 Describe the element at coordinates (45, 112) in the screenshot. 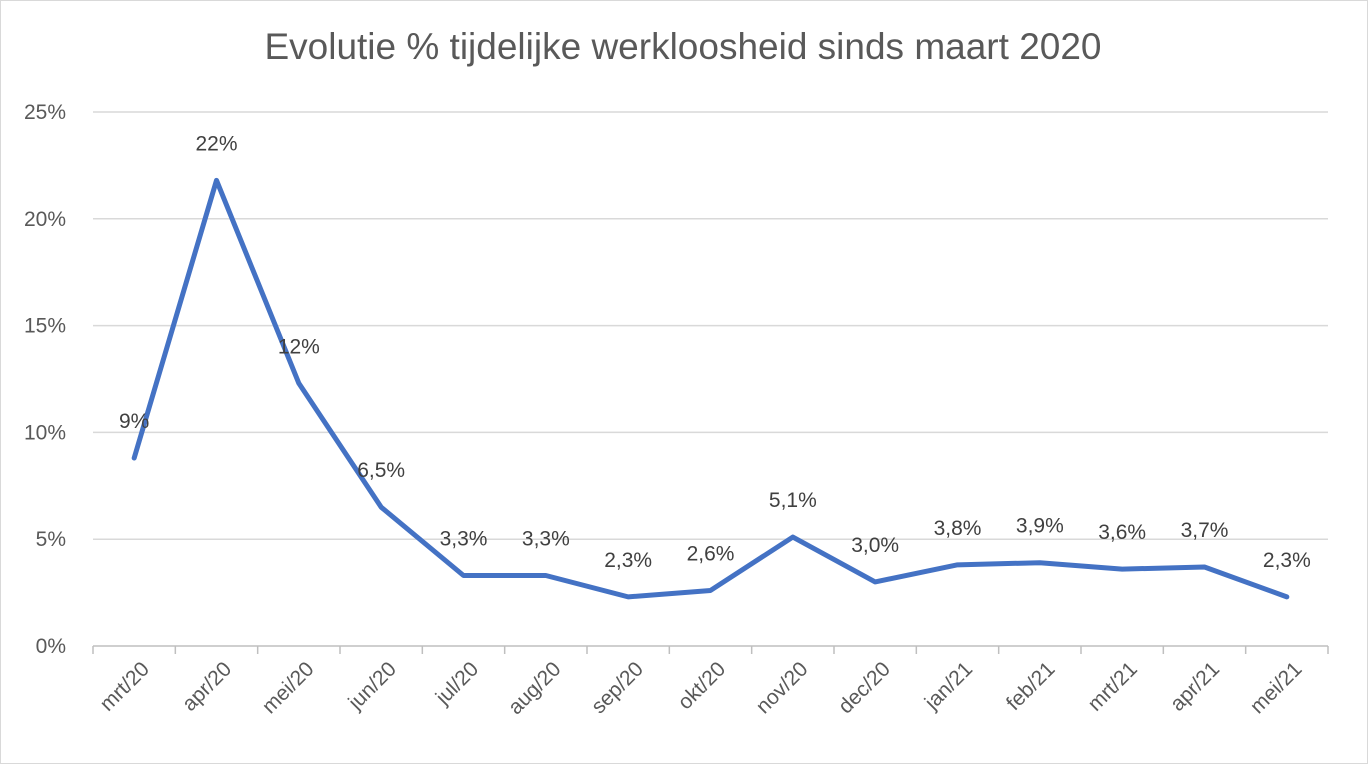

I see `y-tick-label: 25%` at that location.